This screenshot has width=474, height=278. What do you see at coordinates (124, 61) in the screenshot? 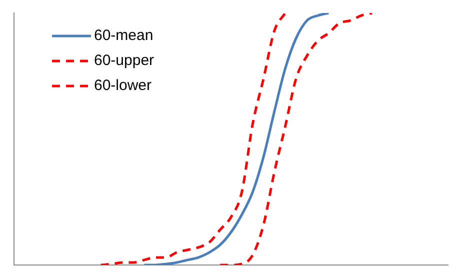
I see `legend-label: 60-upper` at bounding box center [124, 61].